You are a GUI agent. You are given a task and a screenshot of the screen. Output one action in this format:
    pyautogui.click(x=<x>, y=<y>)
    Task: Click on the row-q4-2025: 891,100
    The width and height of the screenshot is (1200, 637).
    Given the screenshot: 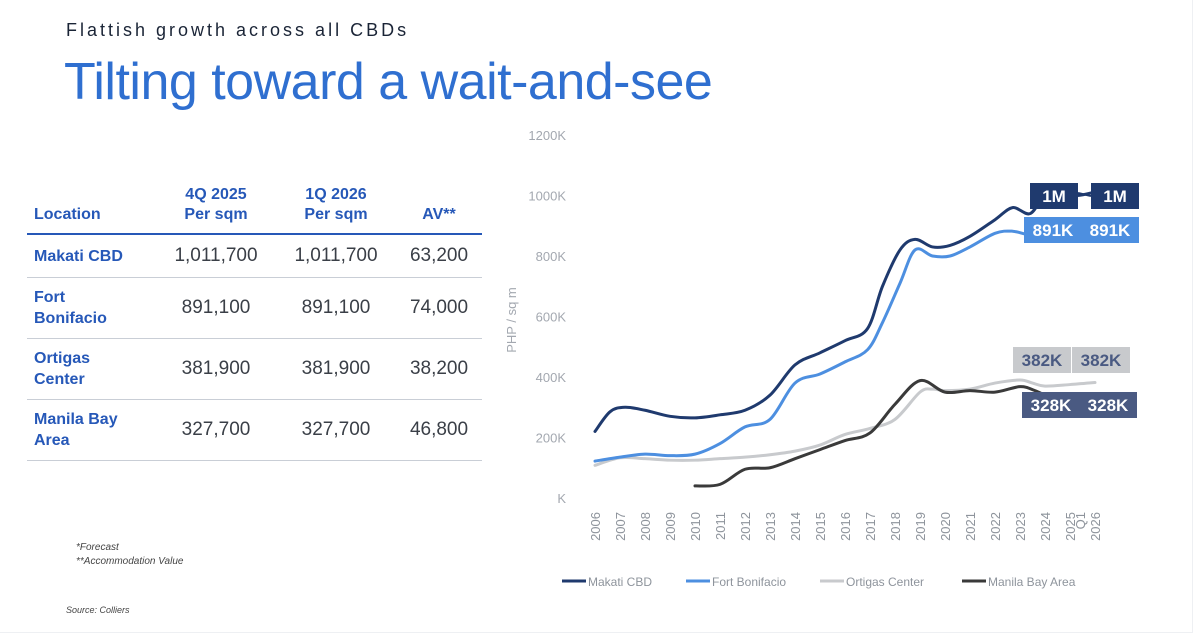 What is the action you would take?
    pyautogui.click(x=216, y=308)
    